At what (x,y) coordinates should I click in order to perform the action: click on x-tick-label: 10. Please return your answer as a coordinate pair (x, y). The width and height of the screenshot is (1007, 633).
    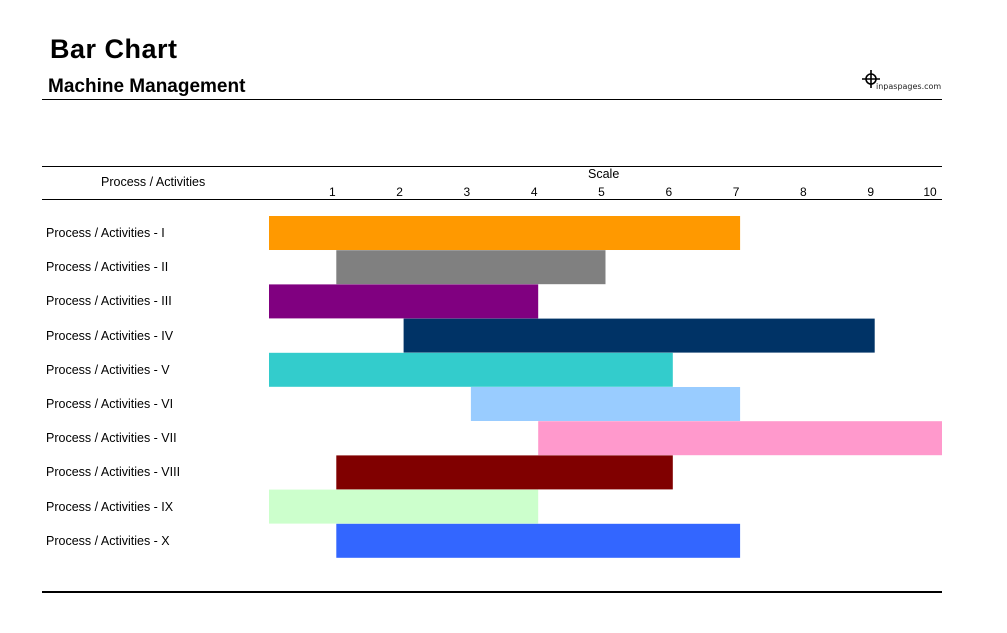
    Looking at the image, I should click on (930, 192).